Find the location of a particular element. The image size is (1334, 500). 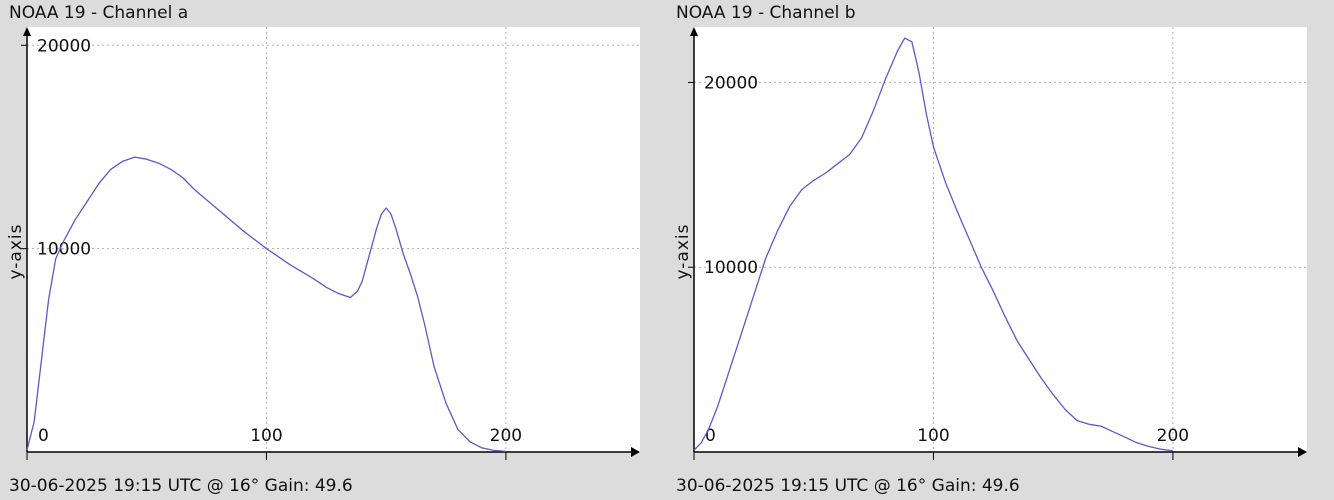

chart-title: NOAA 19 - Channel a is located at coordinates (99, 13).